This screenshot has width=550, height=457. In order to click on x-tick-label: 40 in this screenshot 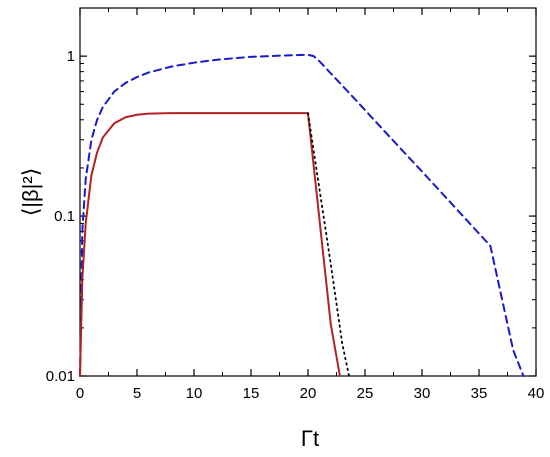, I will do `click(536, 393)`.